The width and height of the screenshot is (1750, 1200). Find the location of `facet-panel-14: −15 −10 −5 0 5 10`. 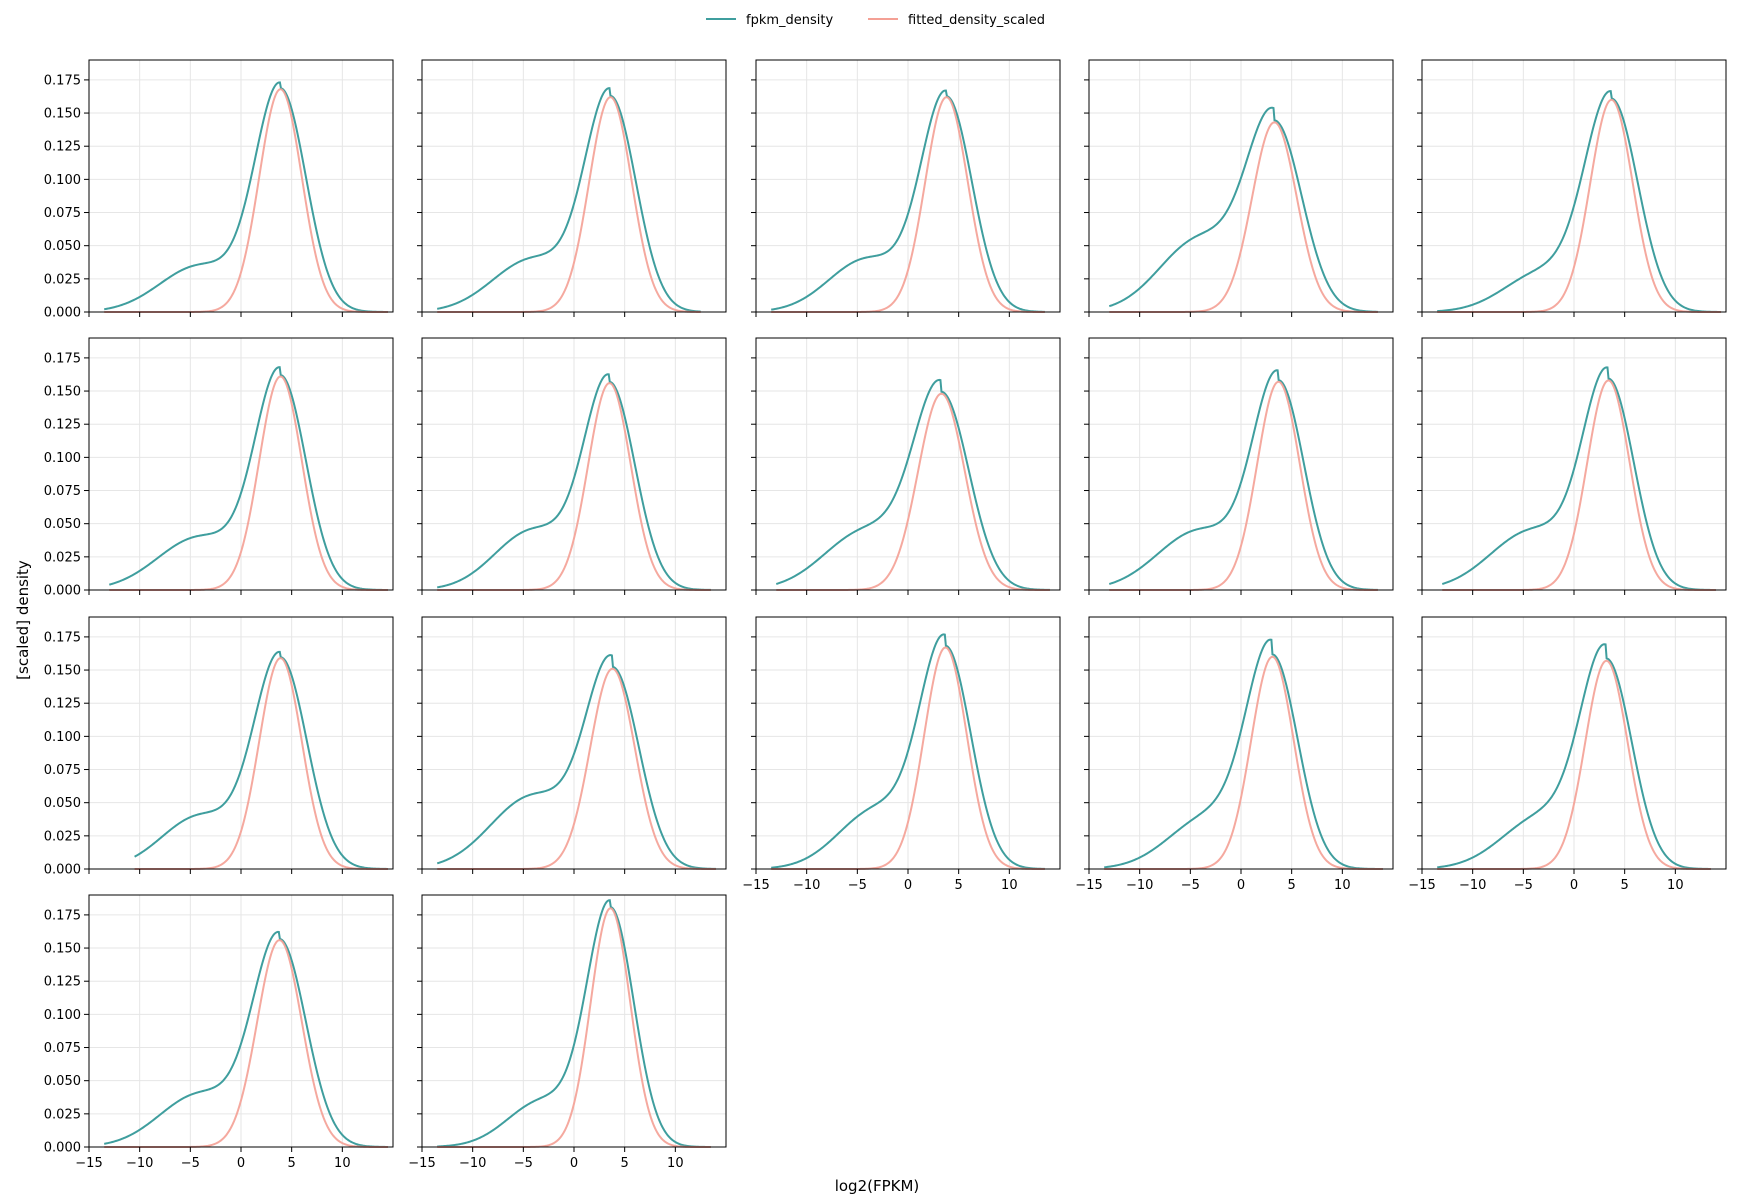

facet-panel-14: −15 −10 −5 0 5 10 is located at coordinates (1234, 754).